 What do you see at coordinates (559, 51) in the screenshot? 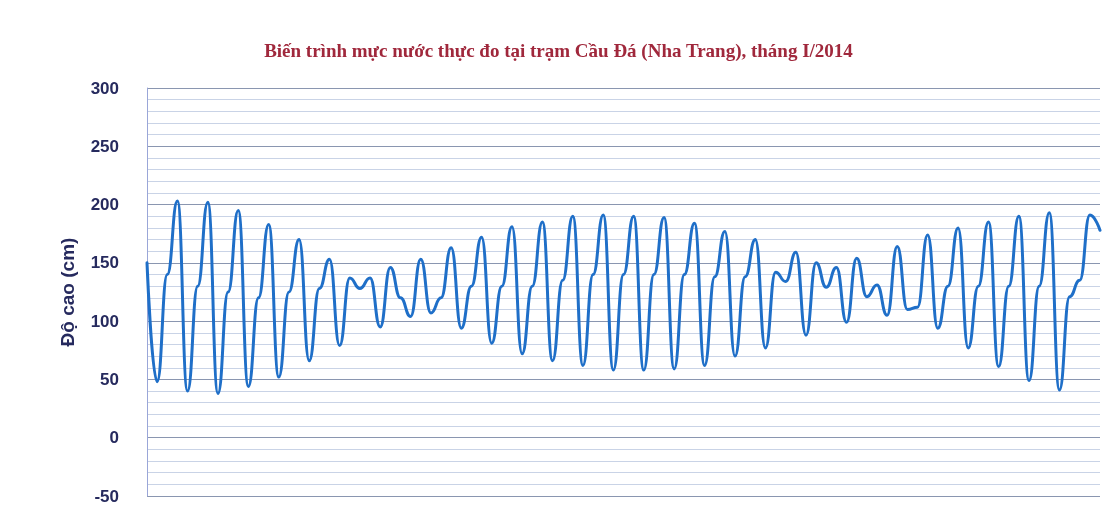
I see `chart-title: Biến trình mực nước thực đo tại trạm Cầu Đá (Nha Trang), tháng I/2014` at bounding box center [559, 51].